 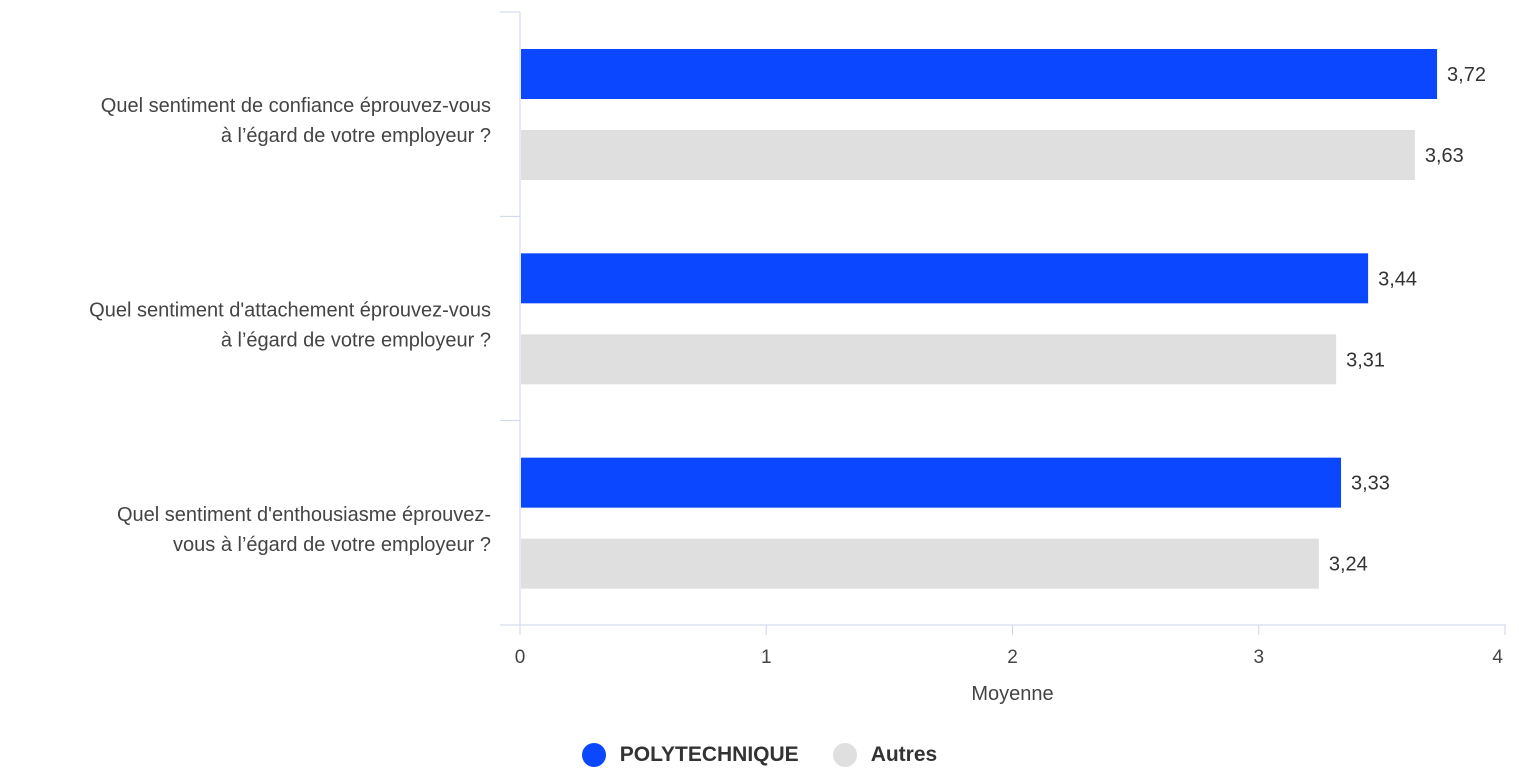 I want to click on tick-label: 2, so click(x=1012, y=657).